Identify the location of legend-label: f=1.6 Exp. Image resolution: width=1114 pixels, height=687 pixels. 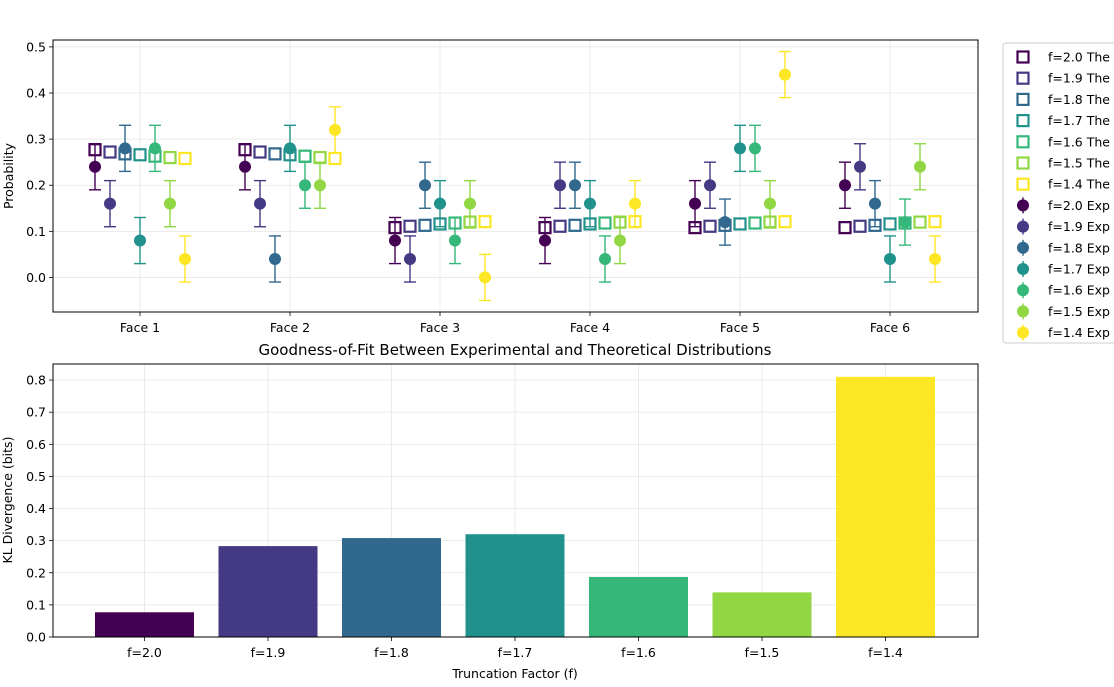
(1079, 290).